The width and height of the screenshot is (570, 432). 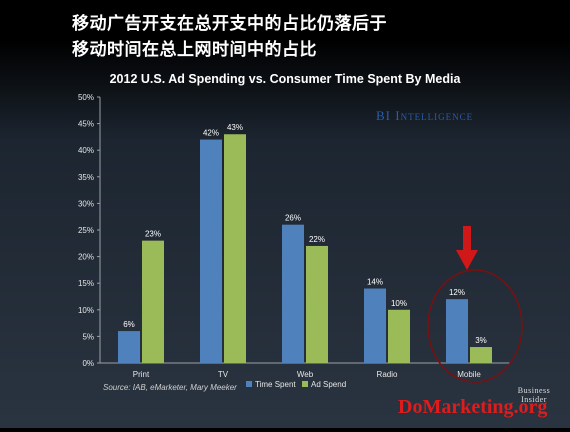 I want to click on data-label: 42%, so click(x=211, y=133).